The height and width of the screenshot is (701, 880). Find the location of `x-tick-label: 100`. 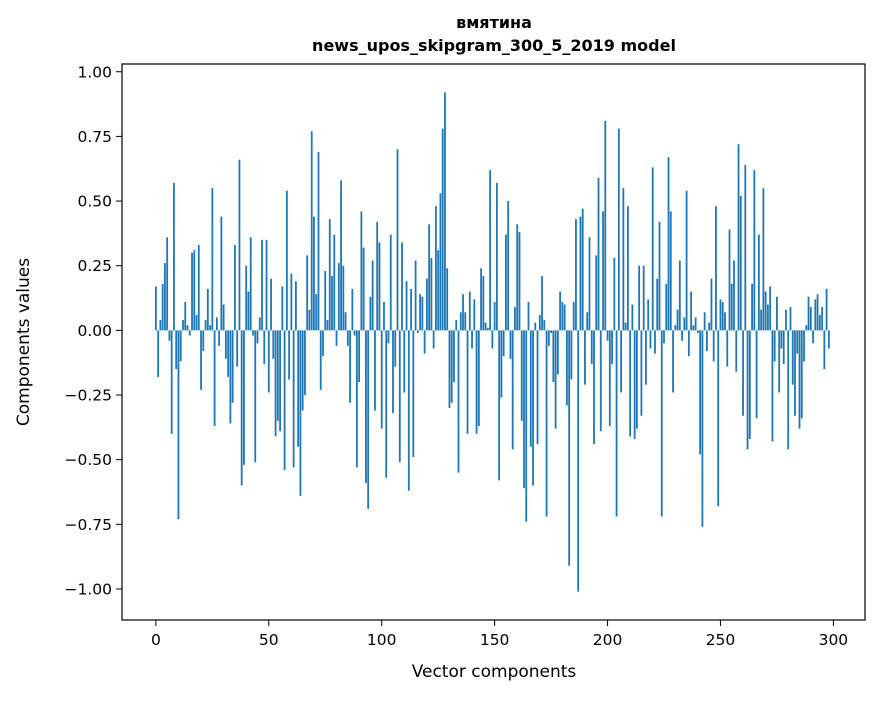

x-tick-label: 100 is located at coordinates (382, 640).